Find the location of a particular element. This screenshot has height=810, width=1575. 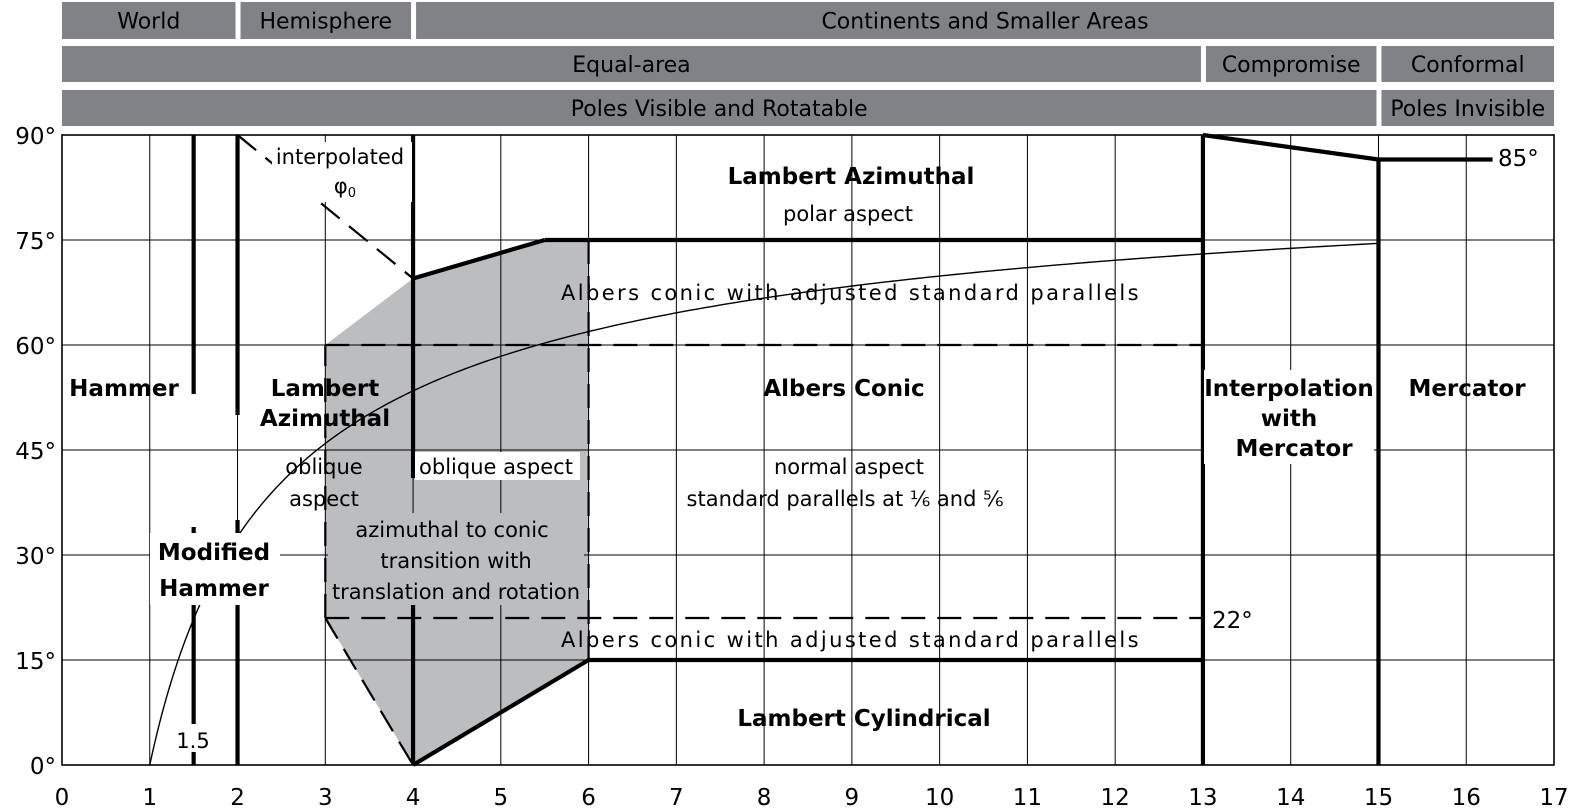

label-modified-hammer-1: Modified is located at coordinates (214, 553).